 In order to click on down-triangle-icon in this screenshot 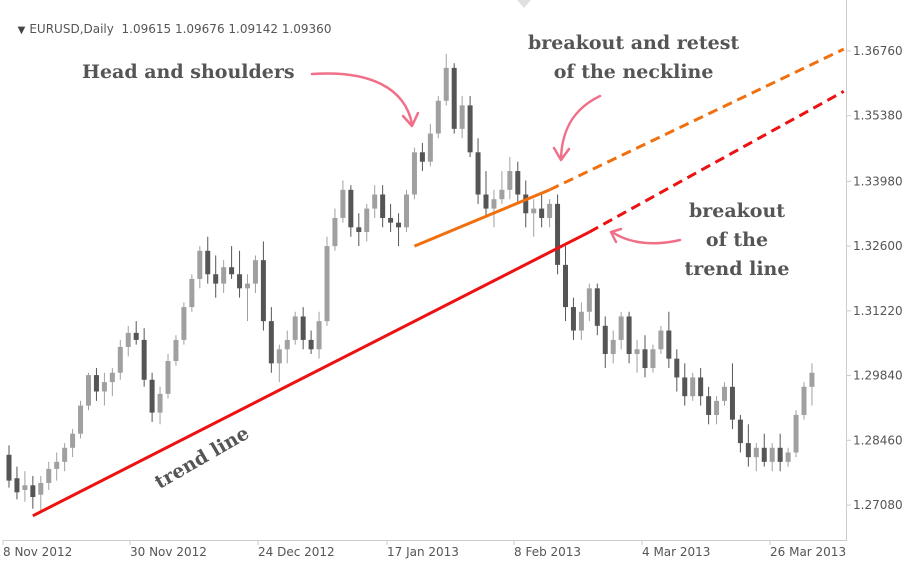, I will do `click(524, 4)`.